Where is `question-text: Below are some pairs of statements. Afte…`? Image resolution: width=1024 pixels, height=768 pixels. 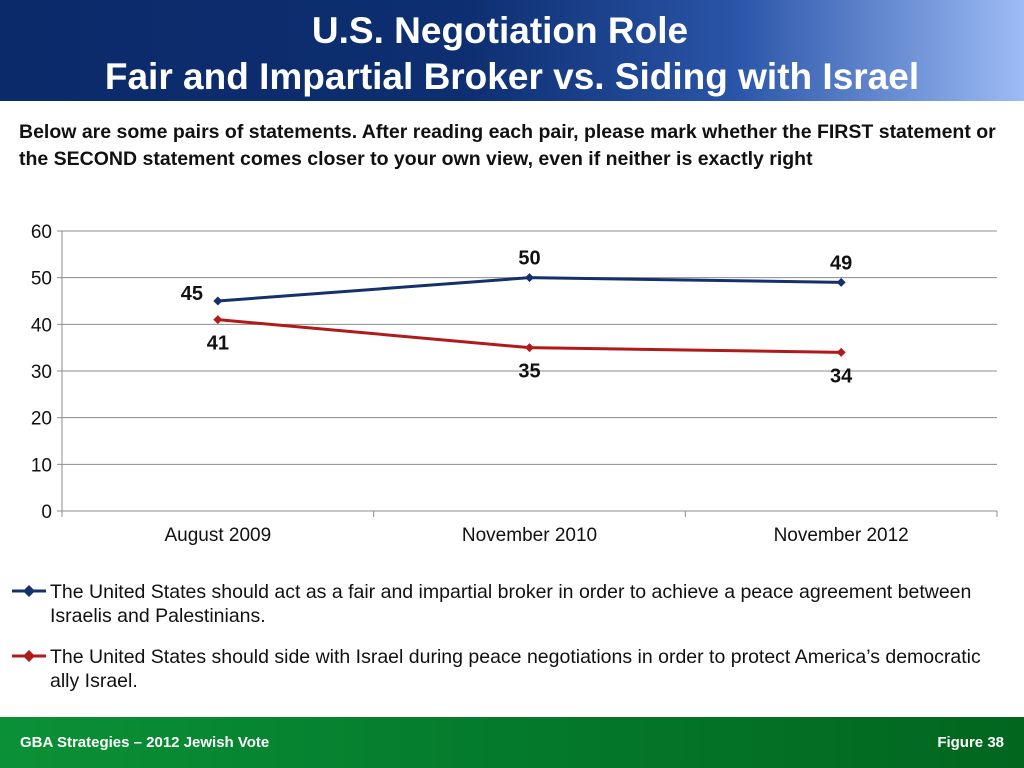 question-text: Below are some pairs of statements. Afte… is located at coordinates (507, 145).